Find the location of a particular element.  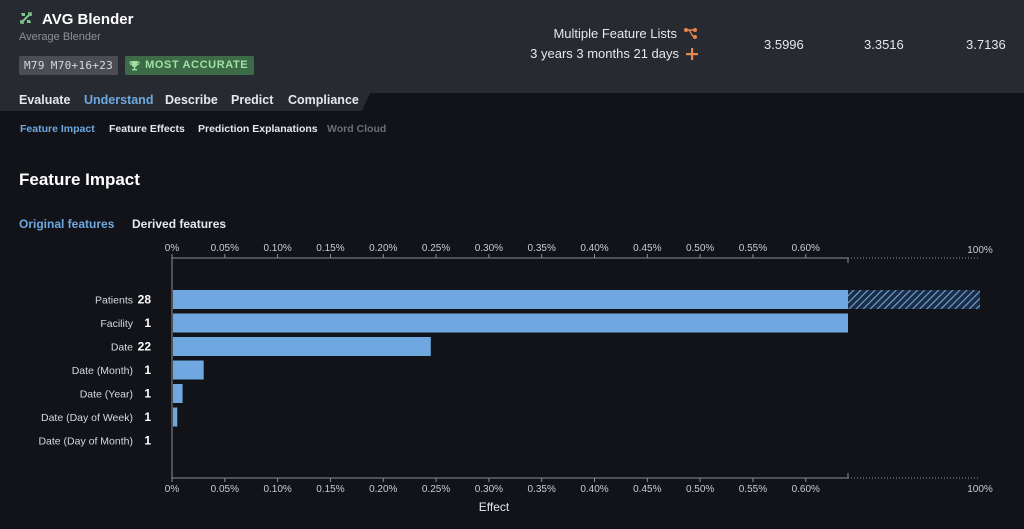

subtab-feature-effects: Feature Effects is located at coordinates (147, 129).